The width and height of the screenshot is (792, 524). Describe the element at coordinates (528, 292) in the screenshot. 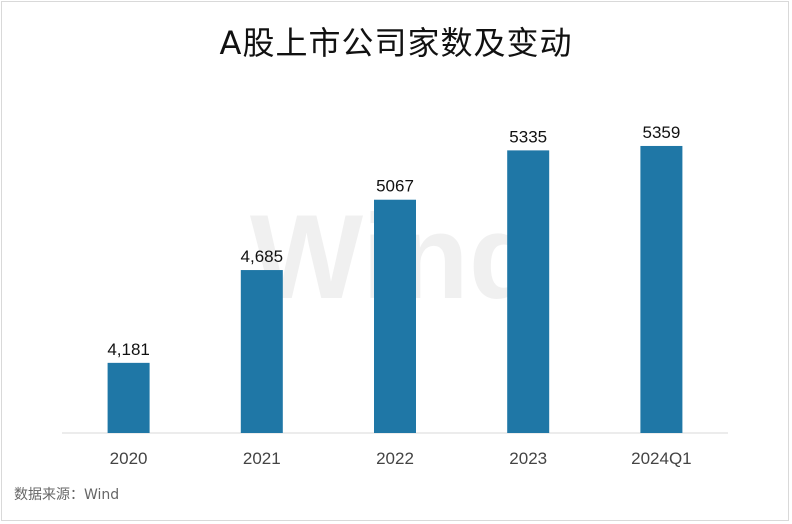

I see `bar-2023` at that location.